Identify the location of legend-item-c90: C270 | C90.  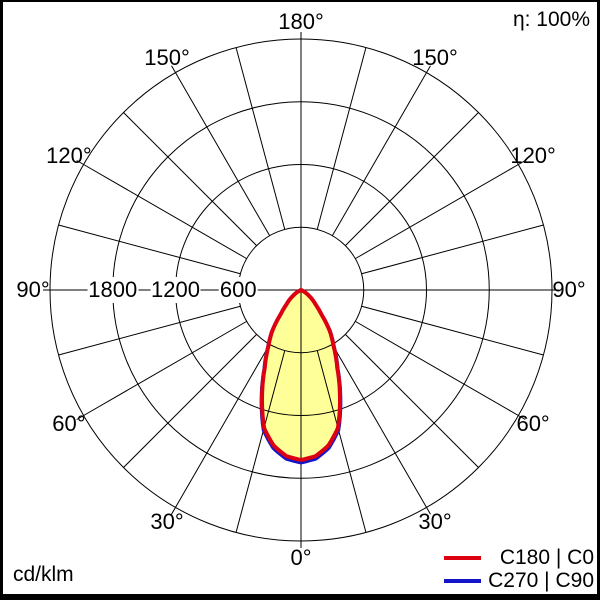
(519, 580).